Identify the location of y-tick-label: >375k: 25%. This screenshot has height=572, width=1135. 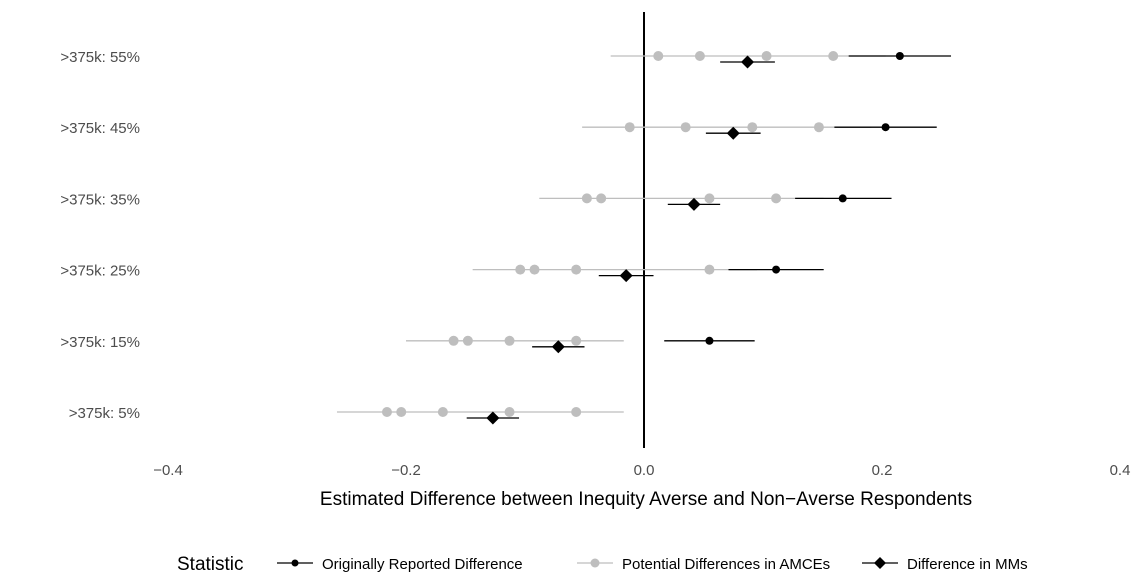
(100, 271).